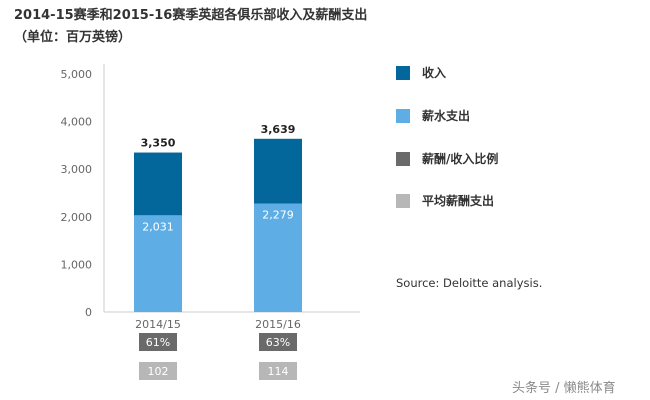 The image size is (650, 400). I want to click on avg-label: 114, so click(278, 371).